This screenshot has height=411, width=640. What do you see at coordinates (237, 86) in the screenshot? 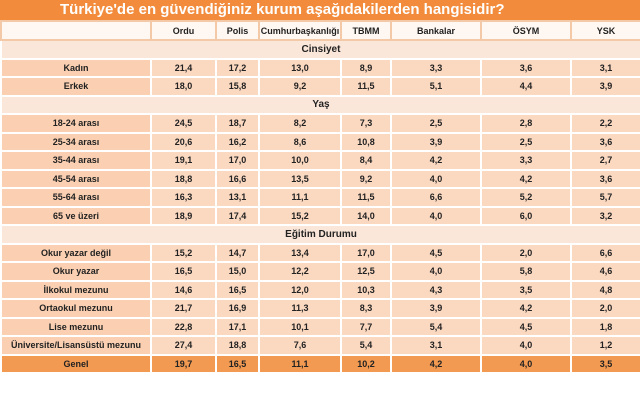
I see `cell-value: 15,8` at bounding box center [237, 86].